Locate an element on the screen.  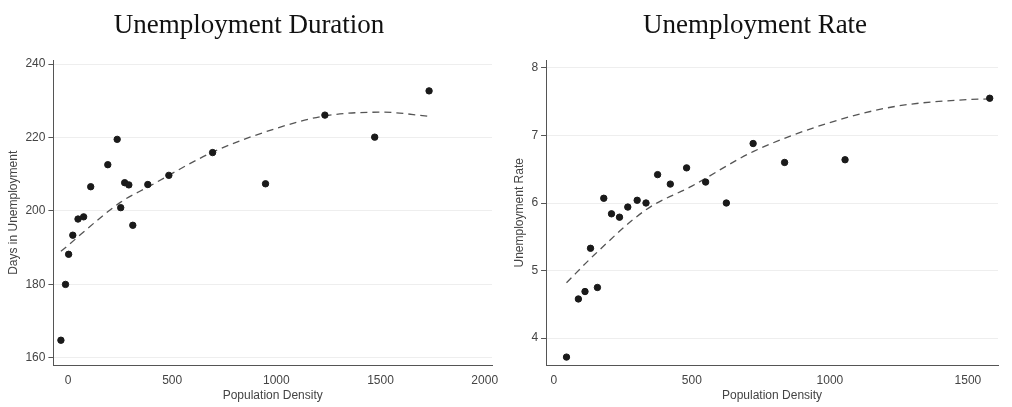
y-tick-label: 160 is located at coordinates (35, 357).